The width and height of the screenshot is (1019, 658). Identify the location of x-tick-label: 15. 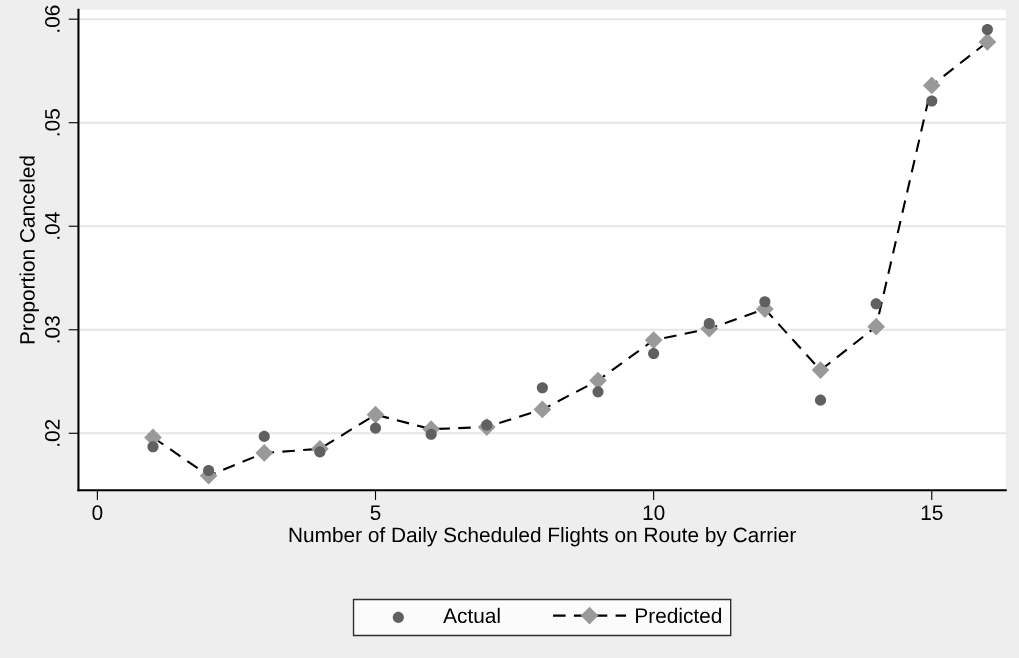
(932, 513).